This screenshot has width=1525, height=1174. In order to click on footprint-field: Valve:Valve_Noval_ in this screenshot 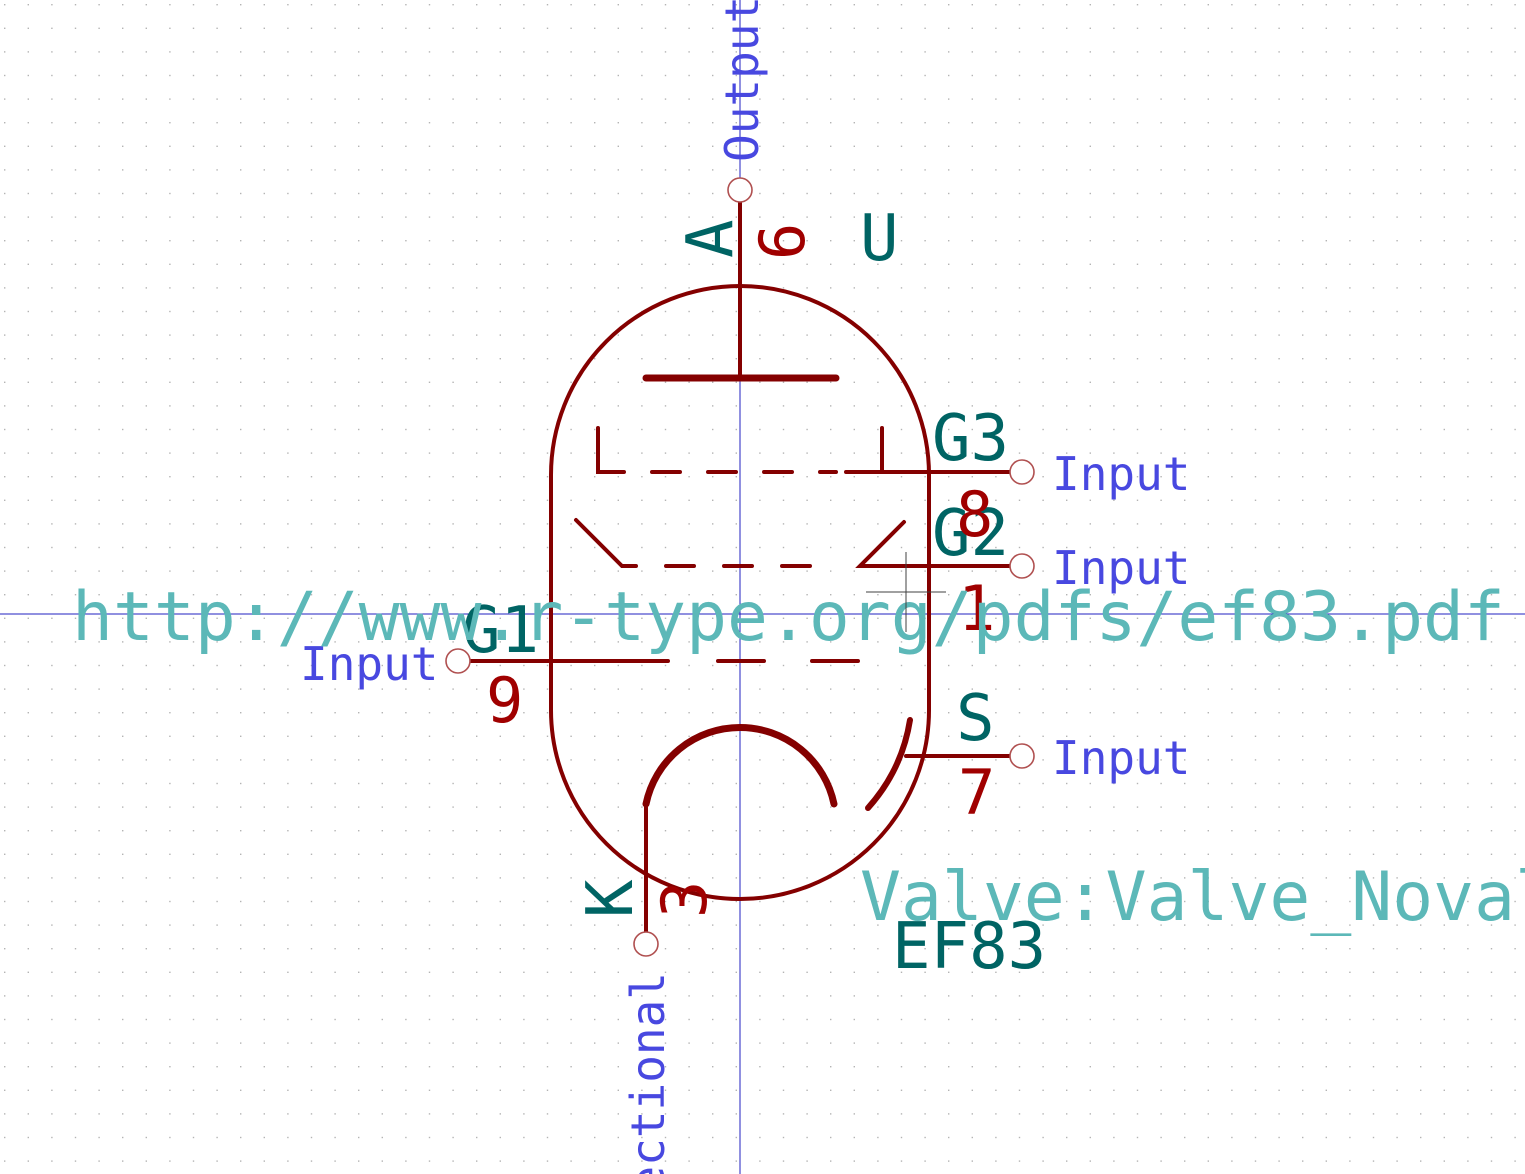, I will do `click(1192, 897)`.